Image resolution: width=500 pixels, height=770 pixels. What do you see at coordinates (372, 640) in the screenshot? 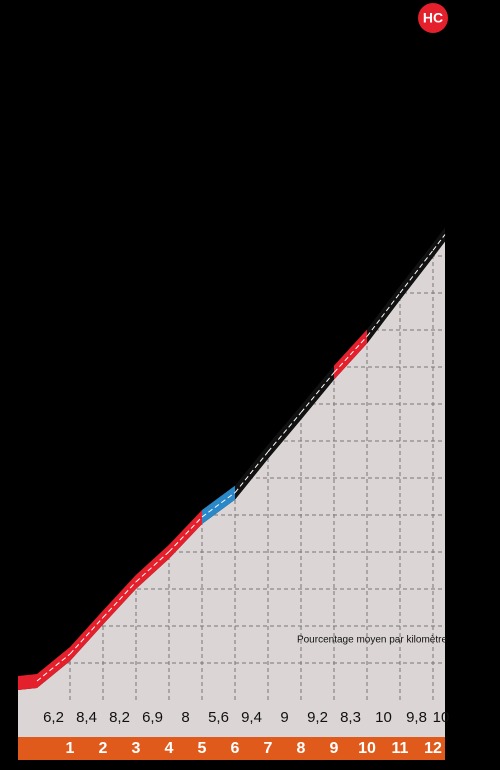
I see `caption: Pourcentage moyen par kilomètre` at bounding box center [372, 640].